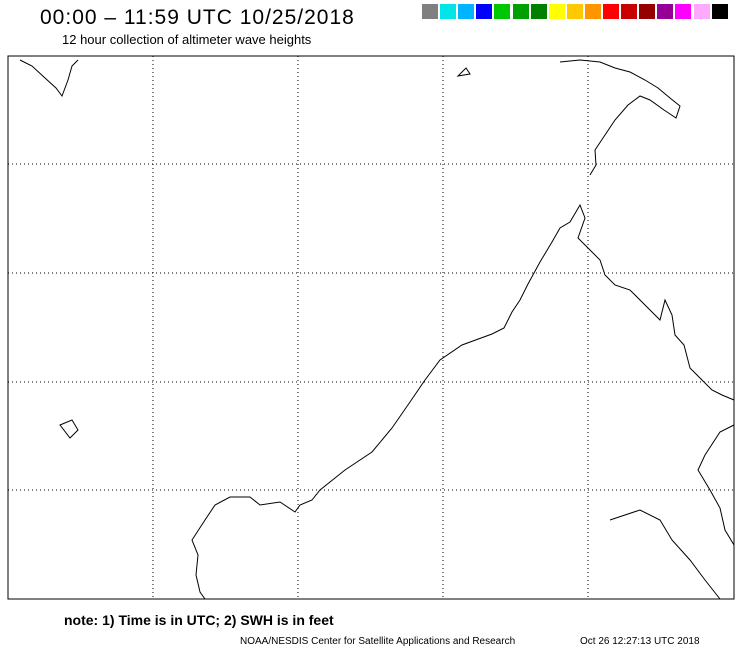 This screenshot has width=740, height=650. I want to click on coastline-sulawesi-edge, so click(716, 485).